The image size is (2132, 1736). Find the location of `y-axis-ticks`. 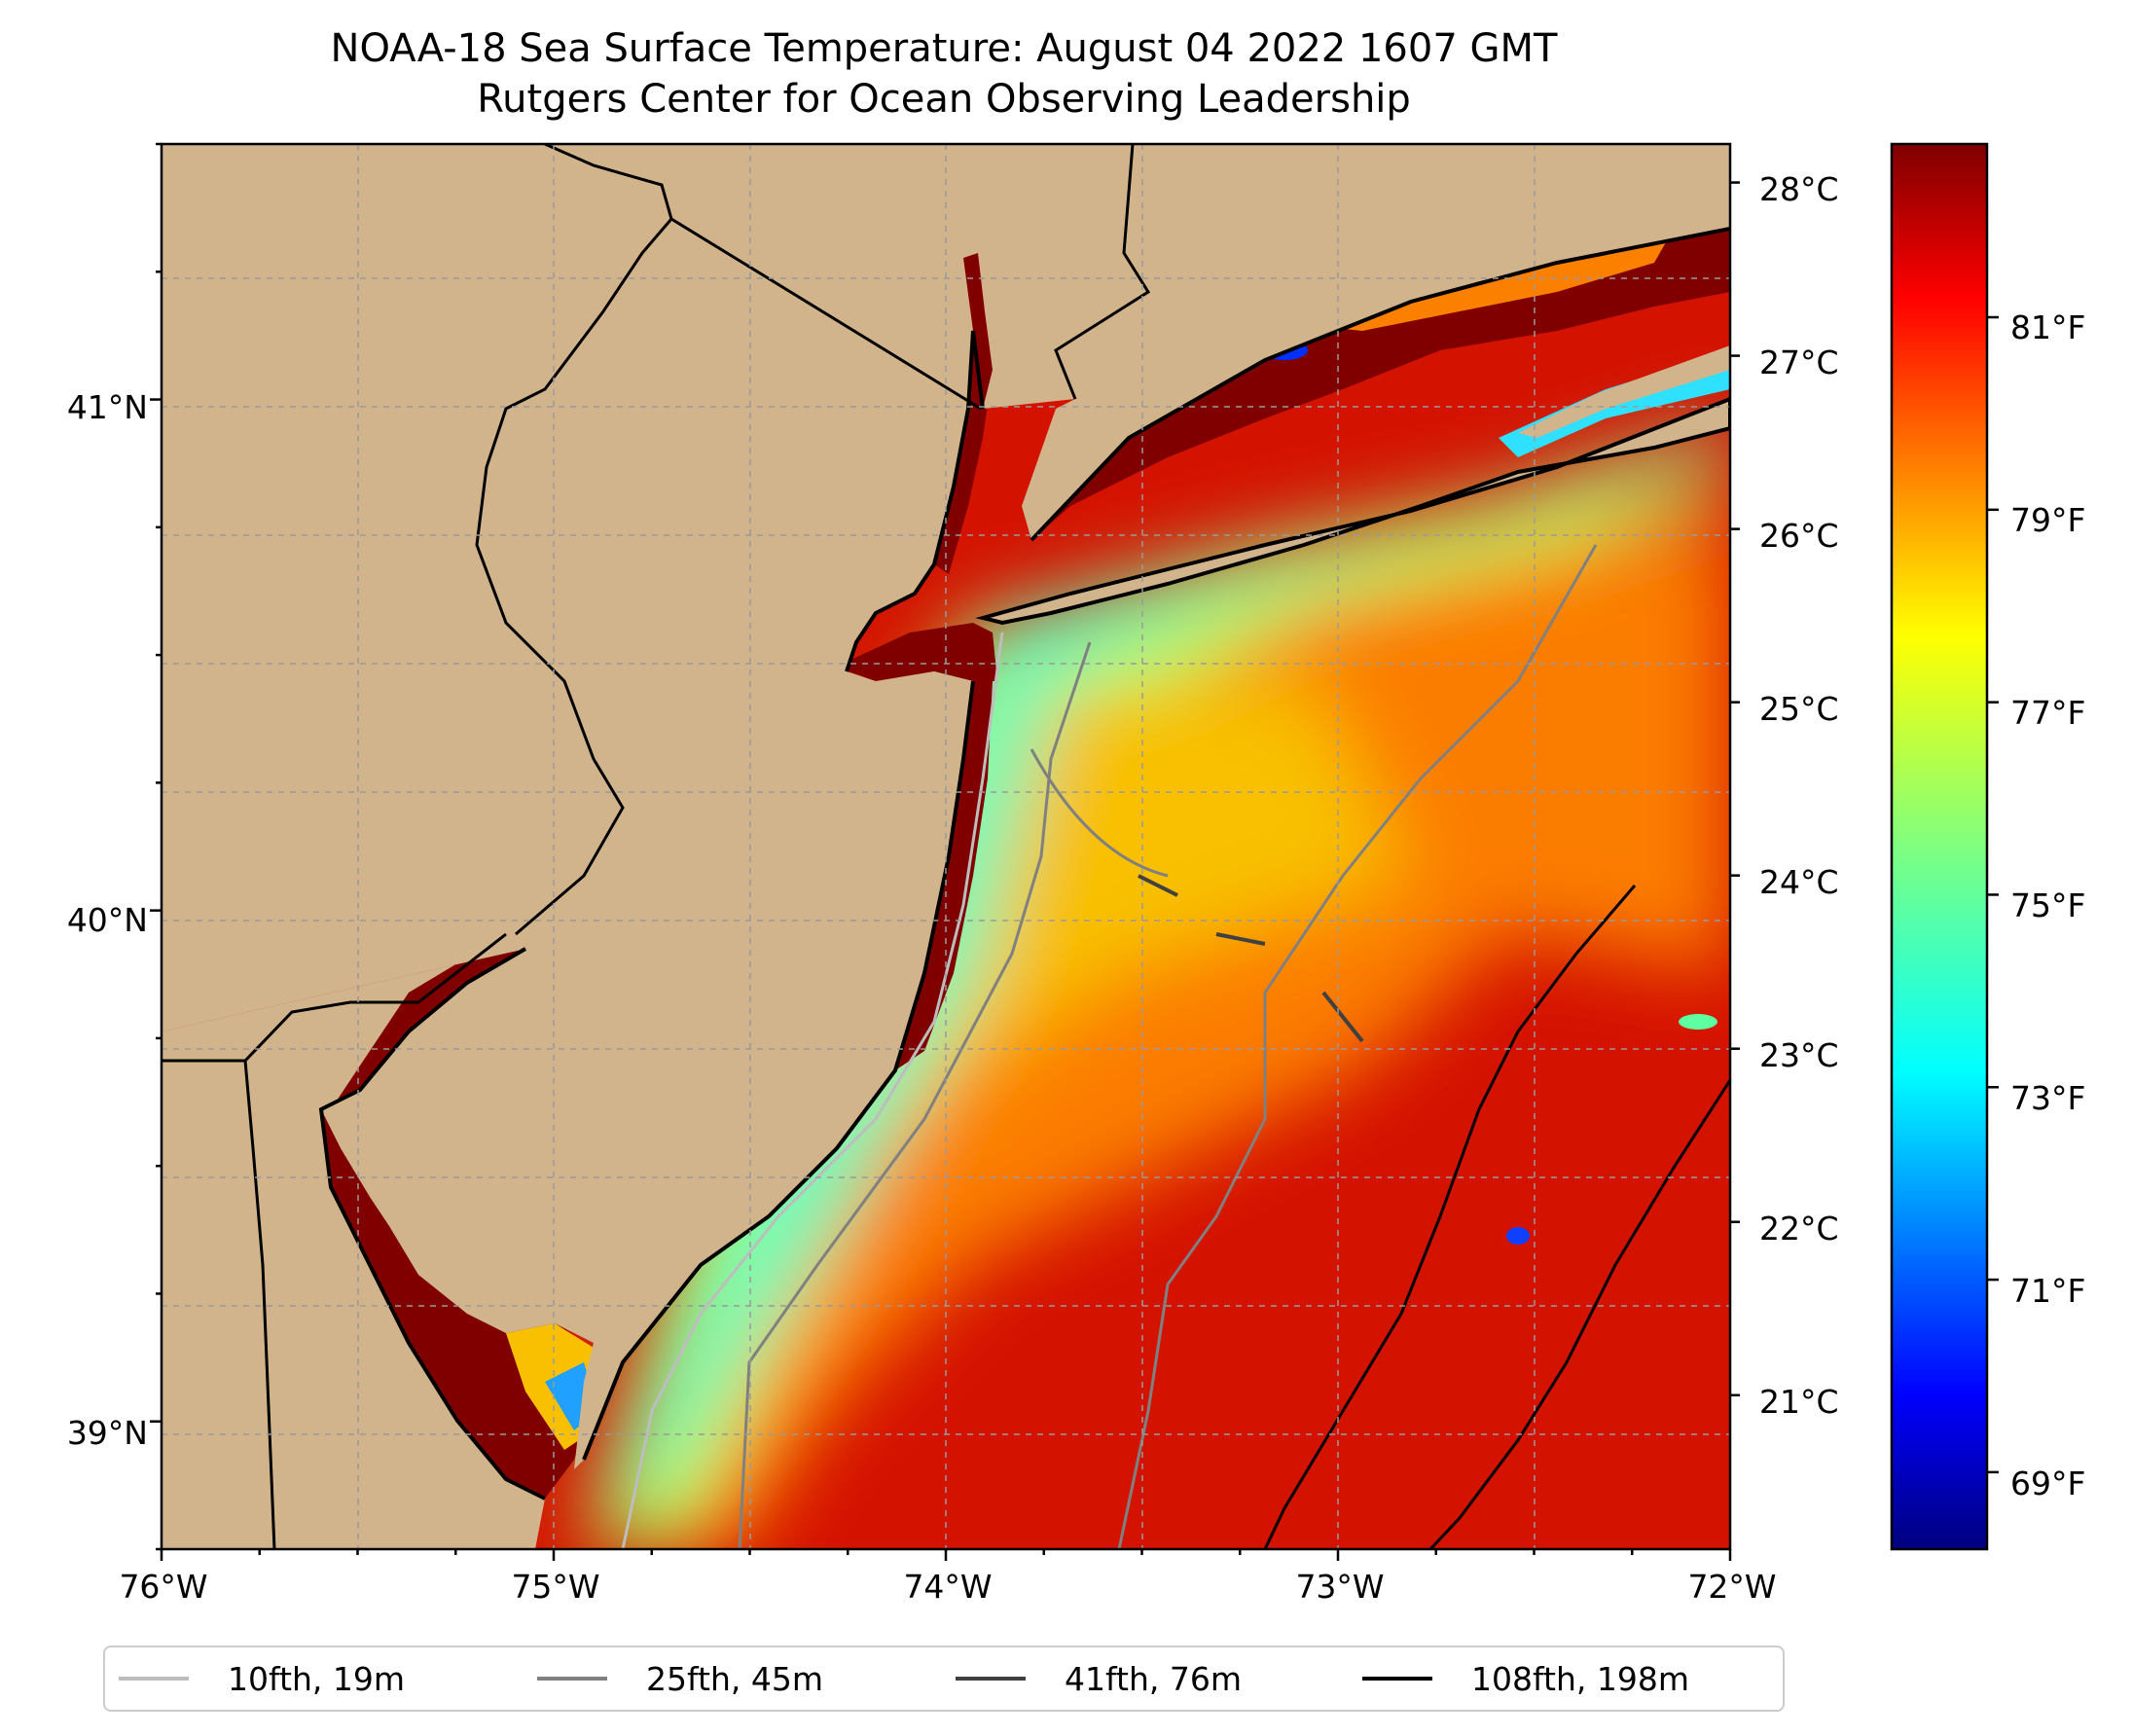

y-axis-ticks is located at coordinates (156, 847).